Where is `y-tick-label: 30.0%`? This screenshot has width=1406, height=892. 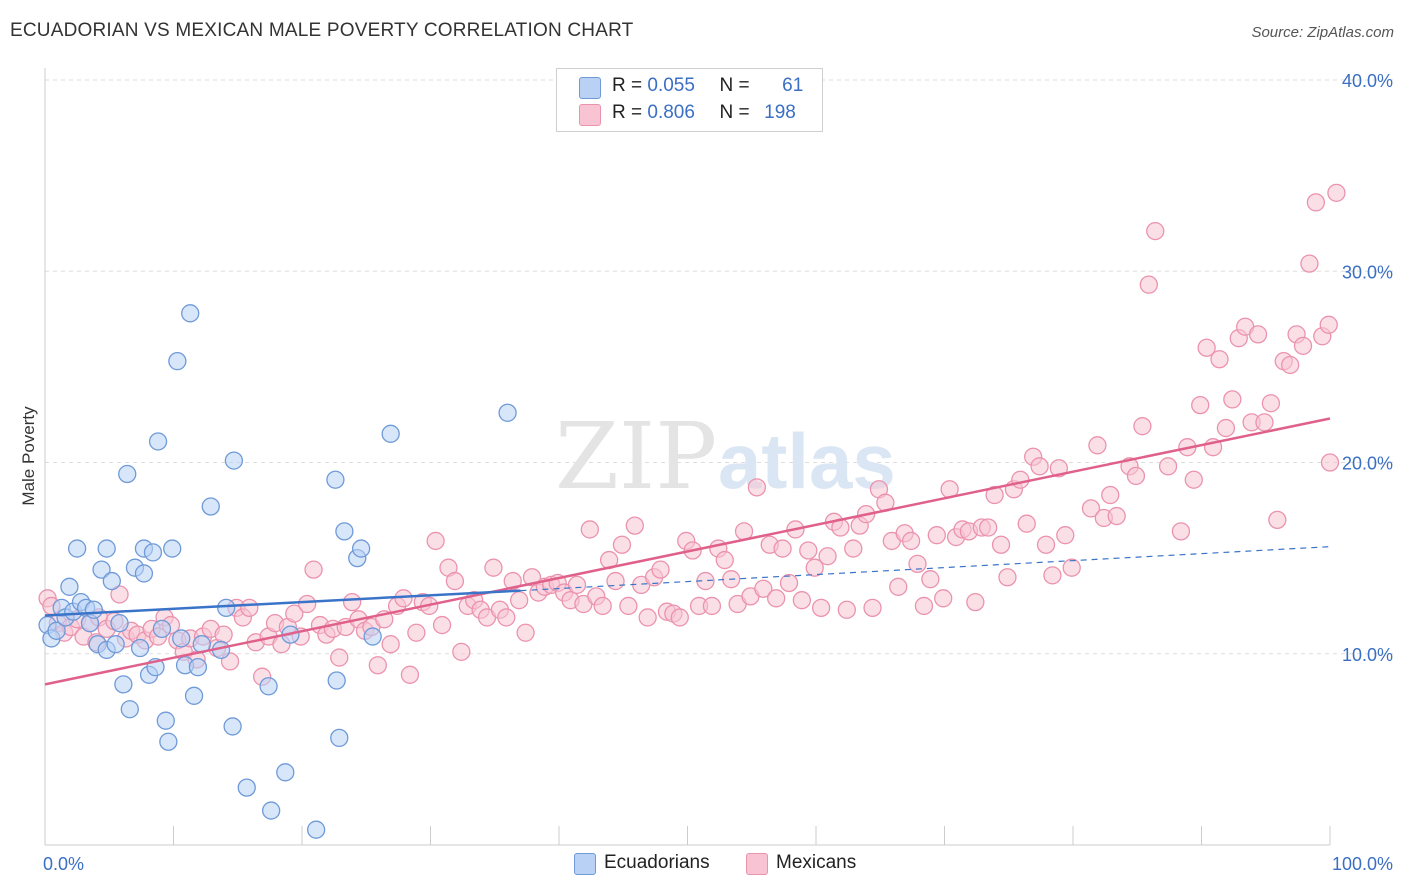
y-tick-label: 30.0% is located at coordinates (1367, 272).